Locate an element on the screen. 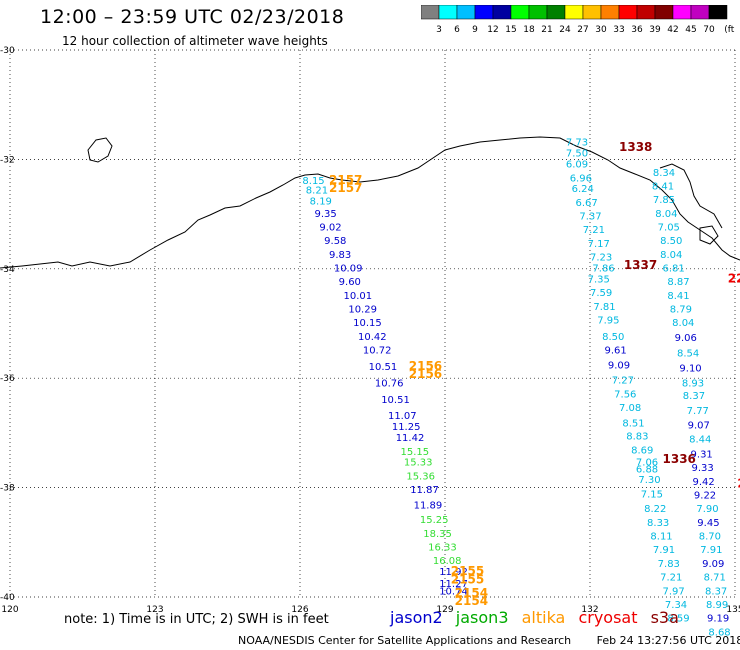  wave-height-value: 8.93 is located at coordinates (693, 383).